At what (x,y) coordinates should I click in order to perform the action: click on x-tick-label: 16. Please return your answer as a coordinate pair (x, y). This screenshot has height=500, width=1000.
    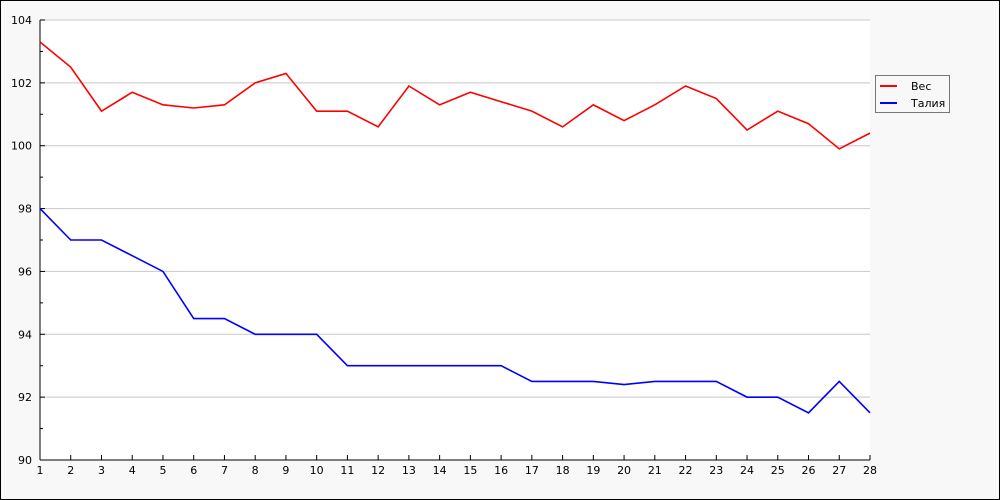
    Looking at the image, I should click on (501, 470).